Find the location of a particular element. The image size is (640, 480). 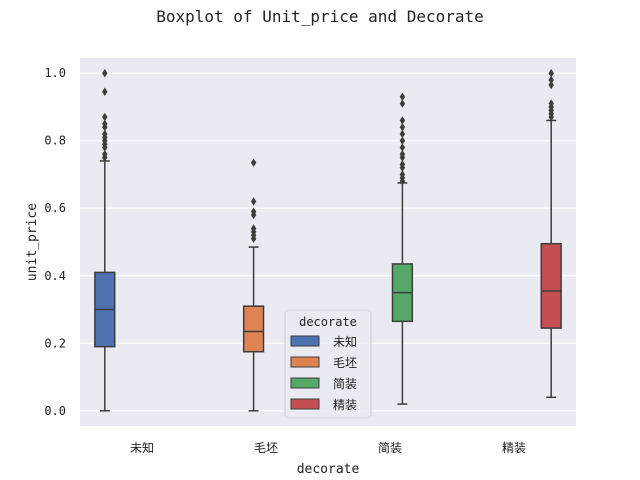

legend-label: 精装 is located at coordinates (345, 405).